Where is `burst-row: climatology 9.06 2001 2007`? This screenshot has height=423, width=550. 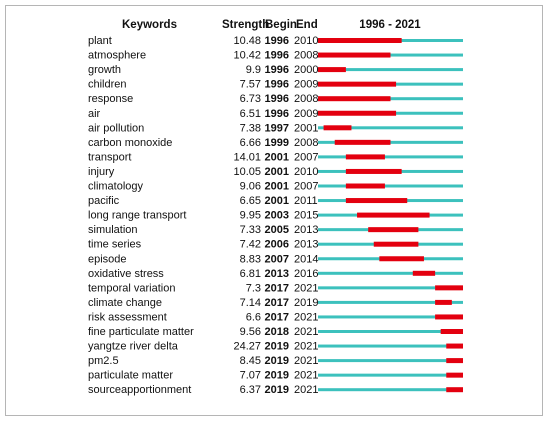
burst-row: climatology 9.06 2001 2007 is located at coordinates (275, 187).